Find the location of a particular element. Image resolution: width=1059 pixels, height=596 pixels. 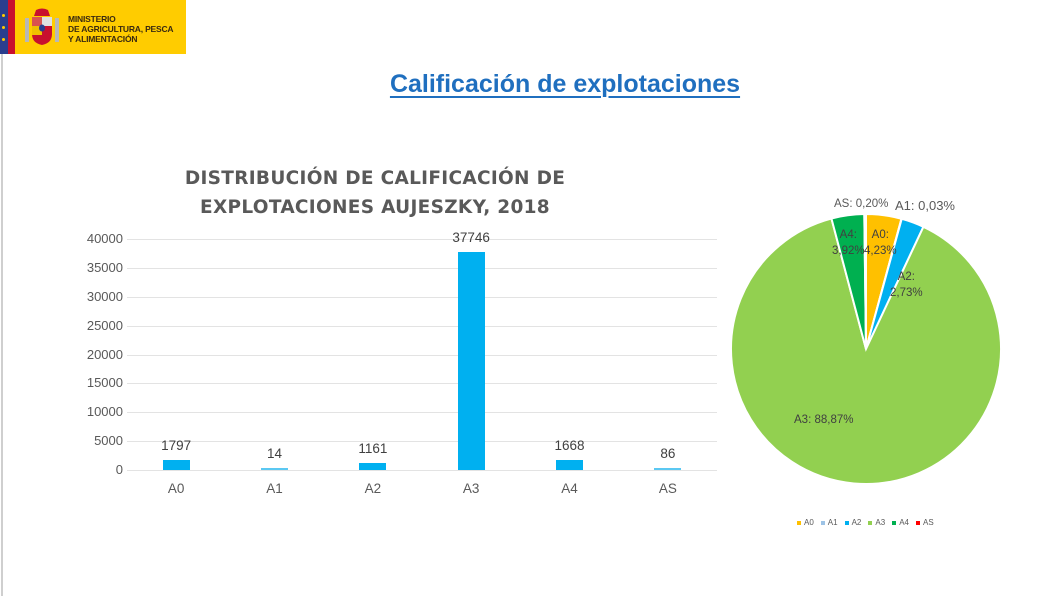

legend-item-A3: A3 is located at coordinates (876, 522).